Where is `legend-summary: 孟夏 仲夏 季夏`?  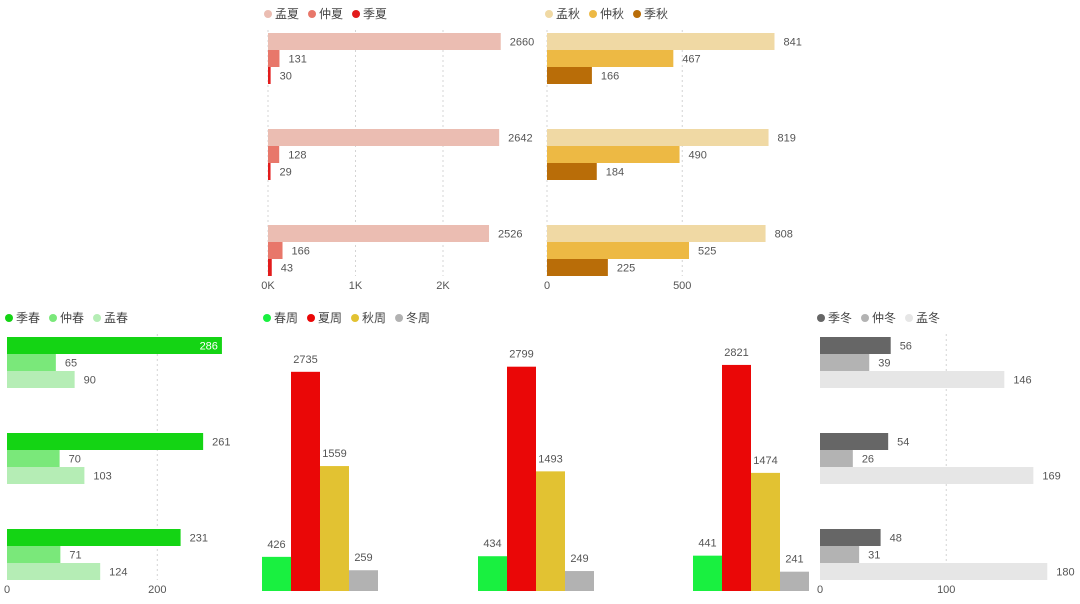 legend-summary: 孟夏 仲夏 季夏 is located at coordinates (325, 14).